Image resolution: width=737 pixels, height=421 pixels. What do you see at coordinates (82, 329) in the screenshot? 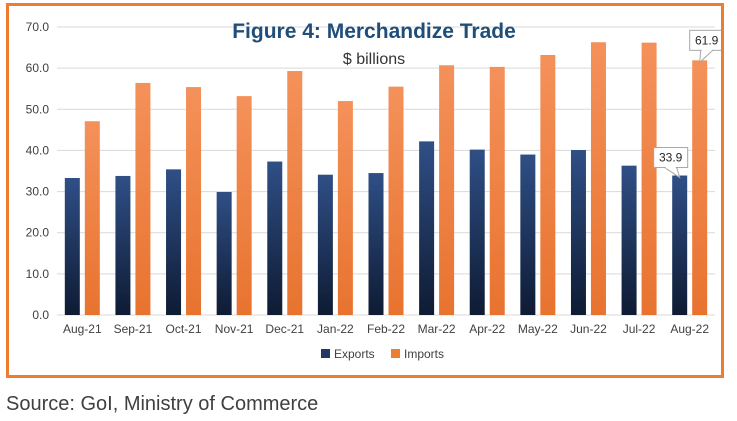
I see `x-tick-label: Aug-21` at bounding box center [82, 329].